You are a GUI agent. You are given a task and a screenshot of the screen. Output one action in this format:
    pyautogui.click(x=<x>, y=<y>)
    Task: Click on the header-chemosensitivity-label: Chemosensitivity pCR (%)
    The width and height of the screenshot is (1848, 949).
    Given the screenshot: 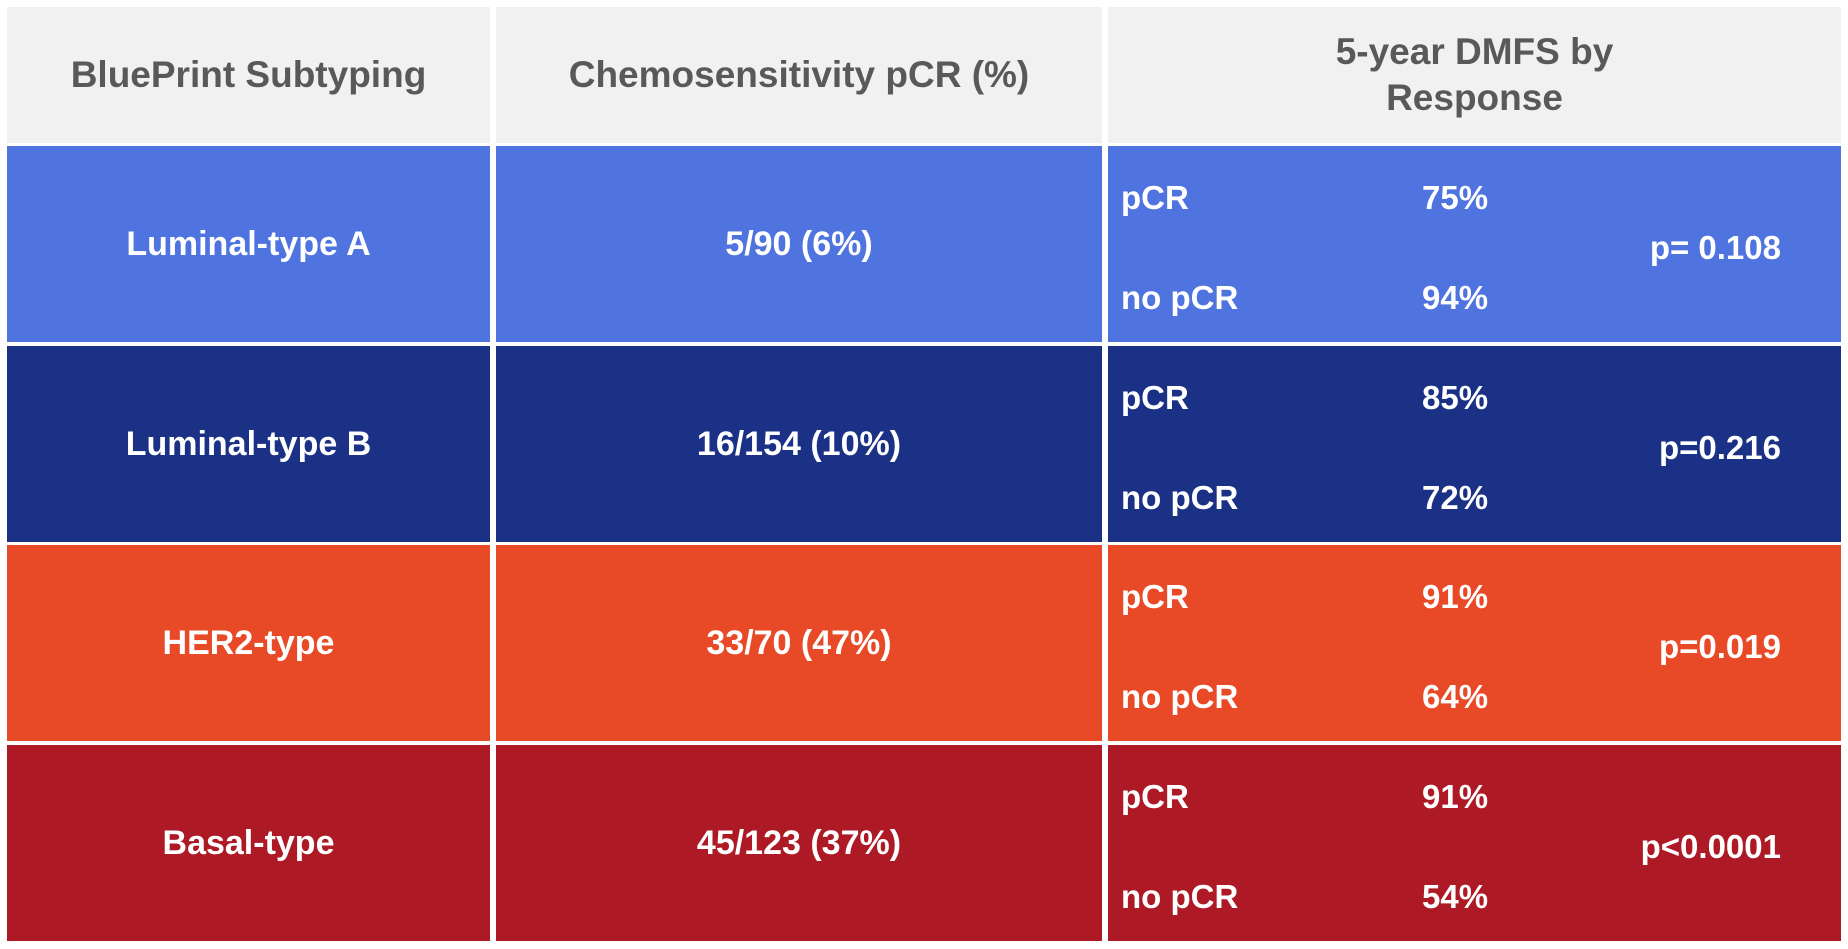 What is the action you would take?
    pyautogui.click(x=799, y=74)
    